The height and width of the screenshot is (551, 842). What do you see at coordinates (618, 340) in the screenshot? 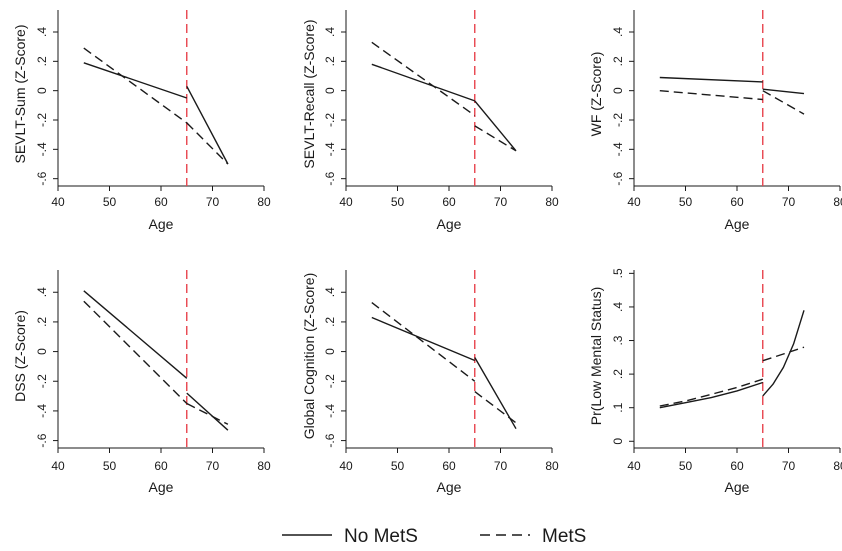
I see `y-tick-label: .3` at bounding box center [618, 340].